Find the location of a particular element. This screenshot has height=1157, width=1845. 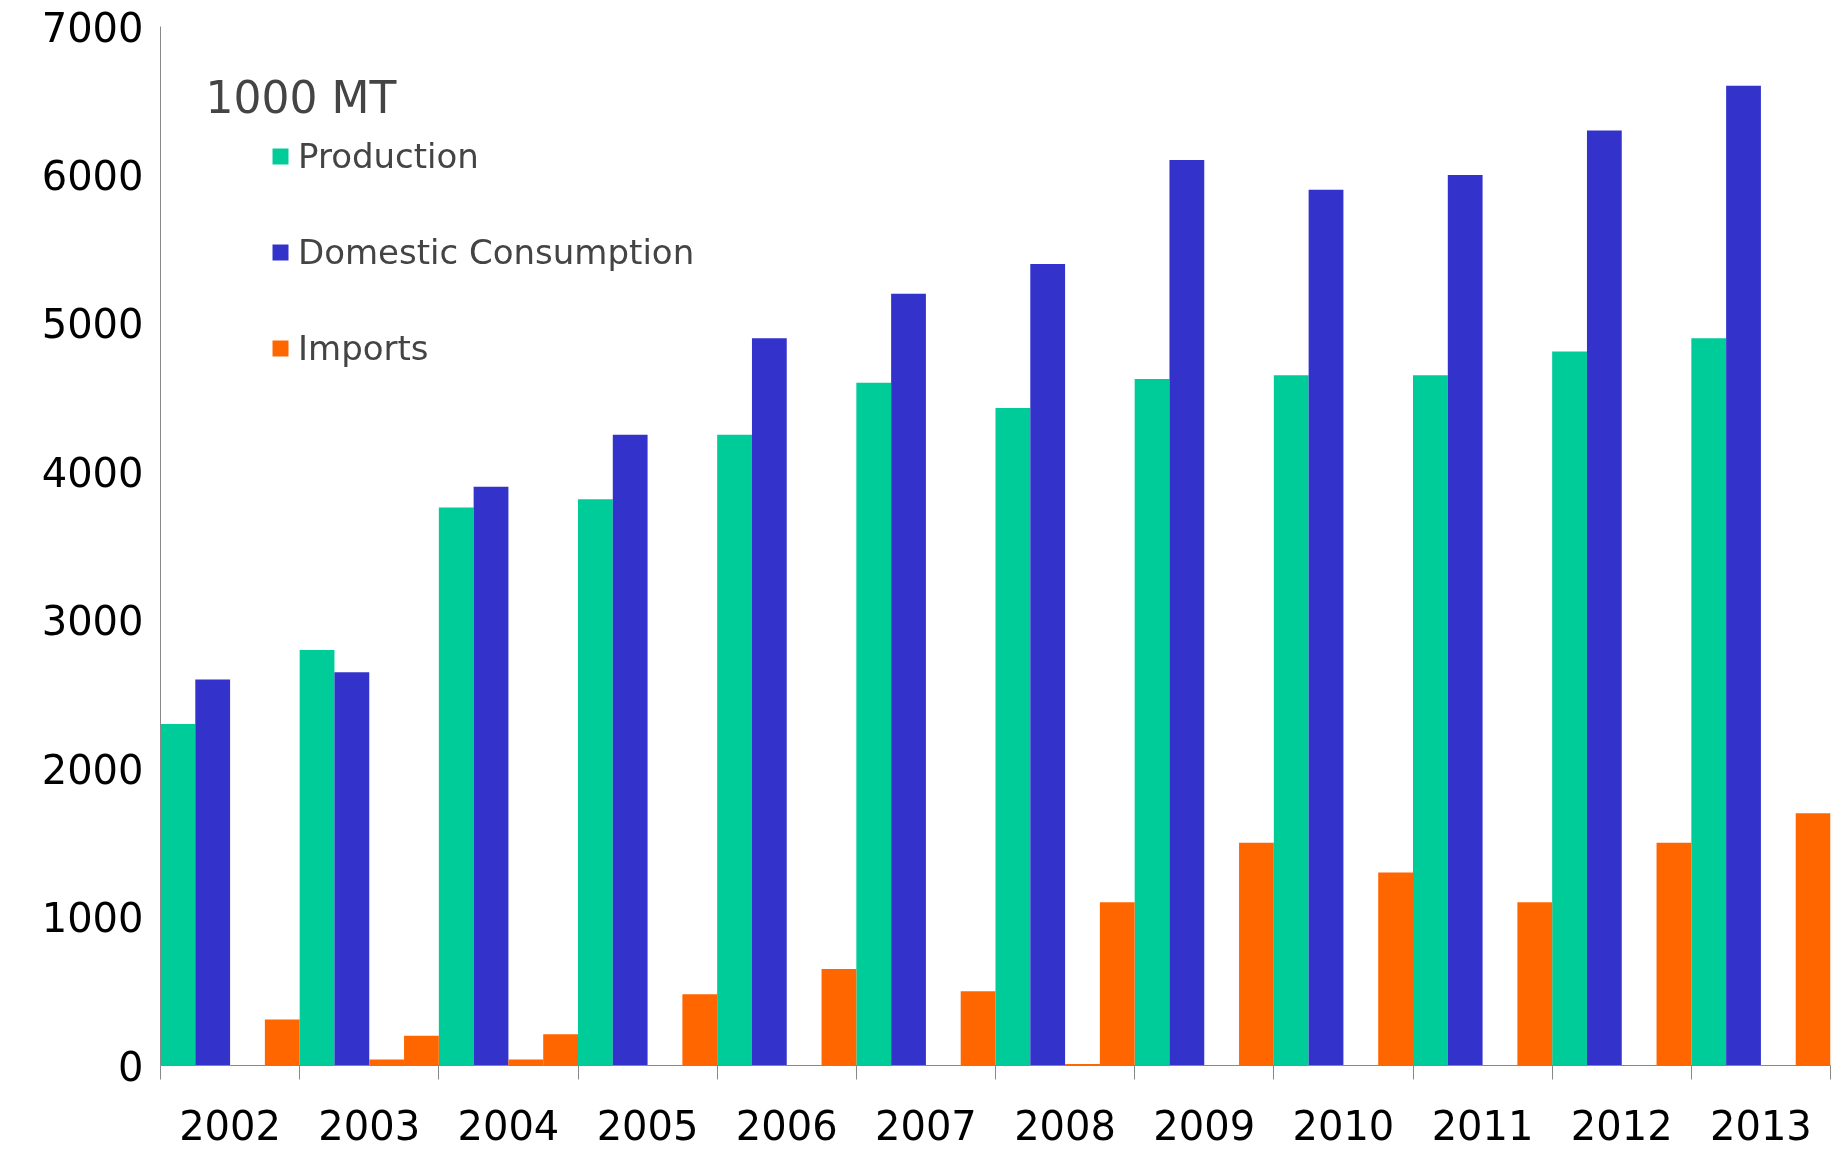

x-tick-label: 2011 is located at coordinates (1482, 1125).